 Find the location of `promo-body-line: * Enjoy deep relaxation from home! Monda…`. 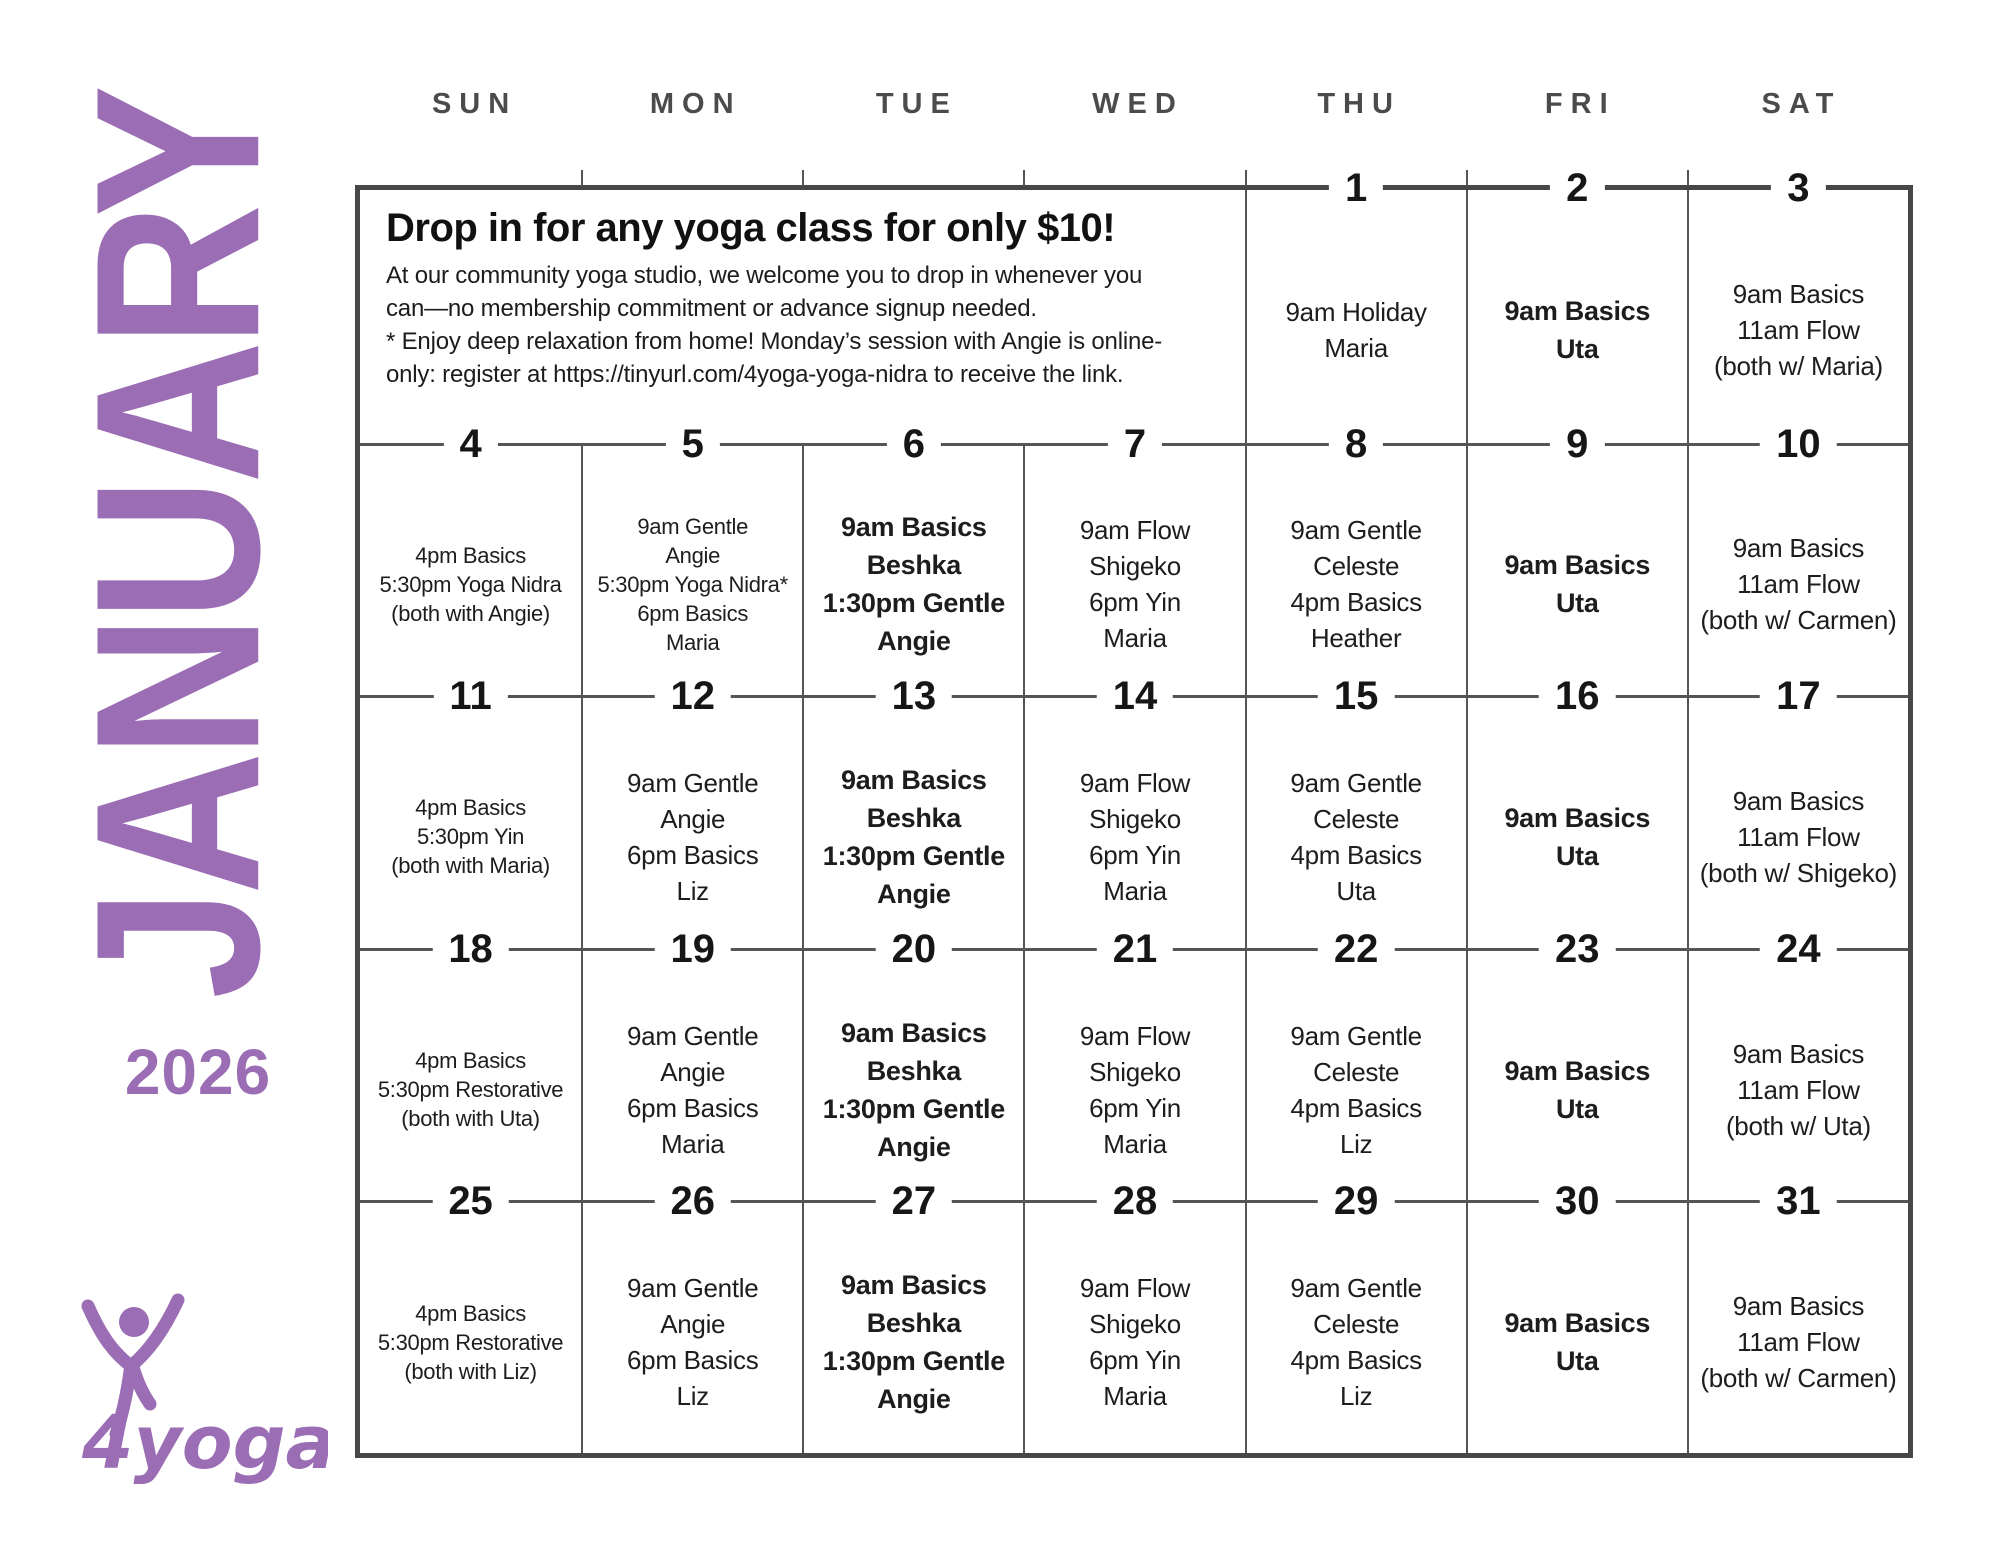

promo-body-line: * Enjoy deep relaxation from home! Monda… is located at coordinates (774, 341).